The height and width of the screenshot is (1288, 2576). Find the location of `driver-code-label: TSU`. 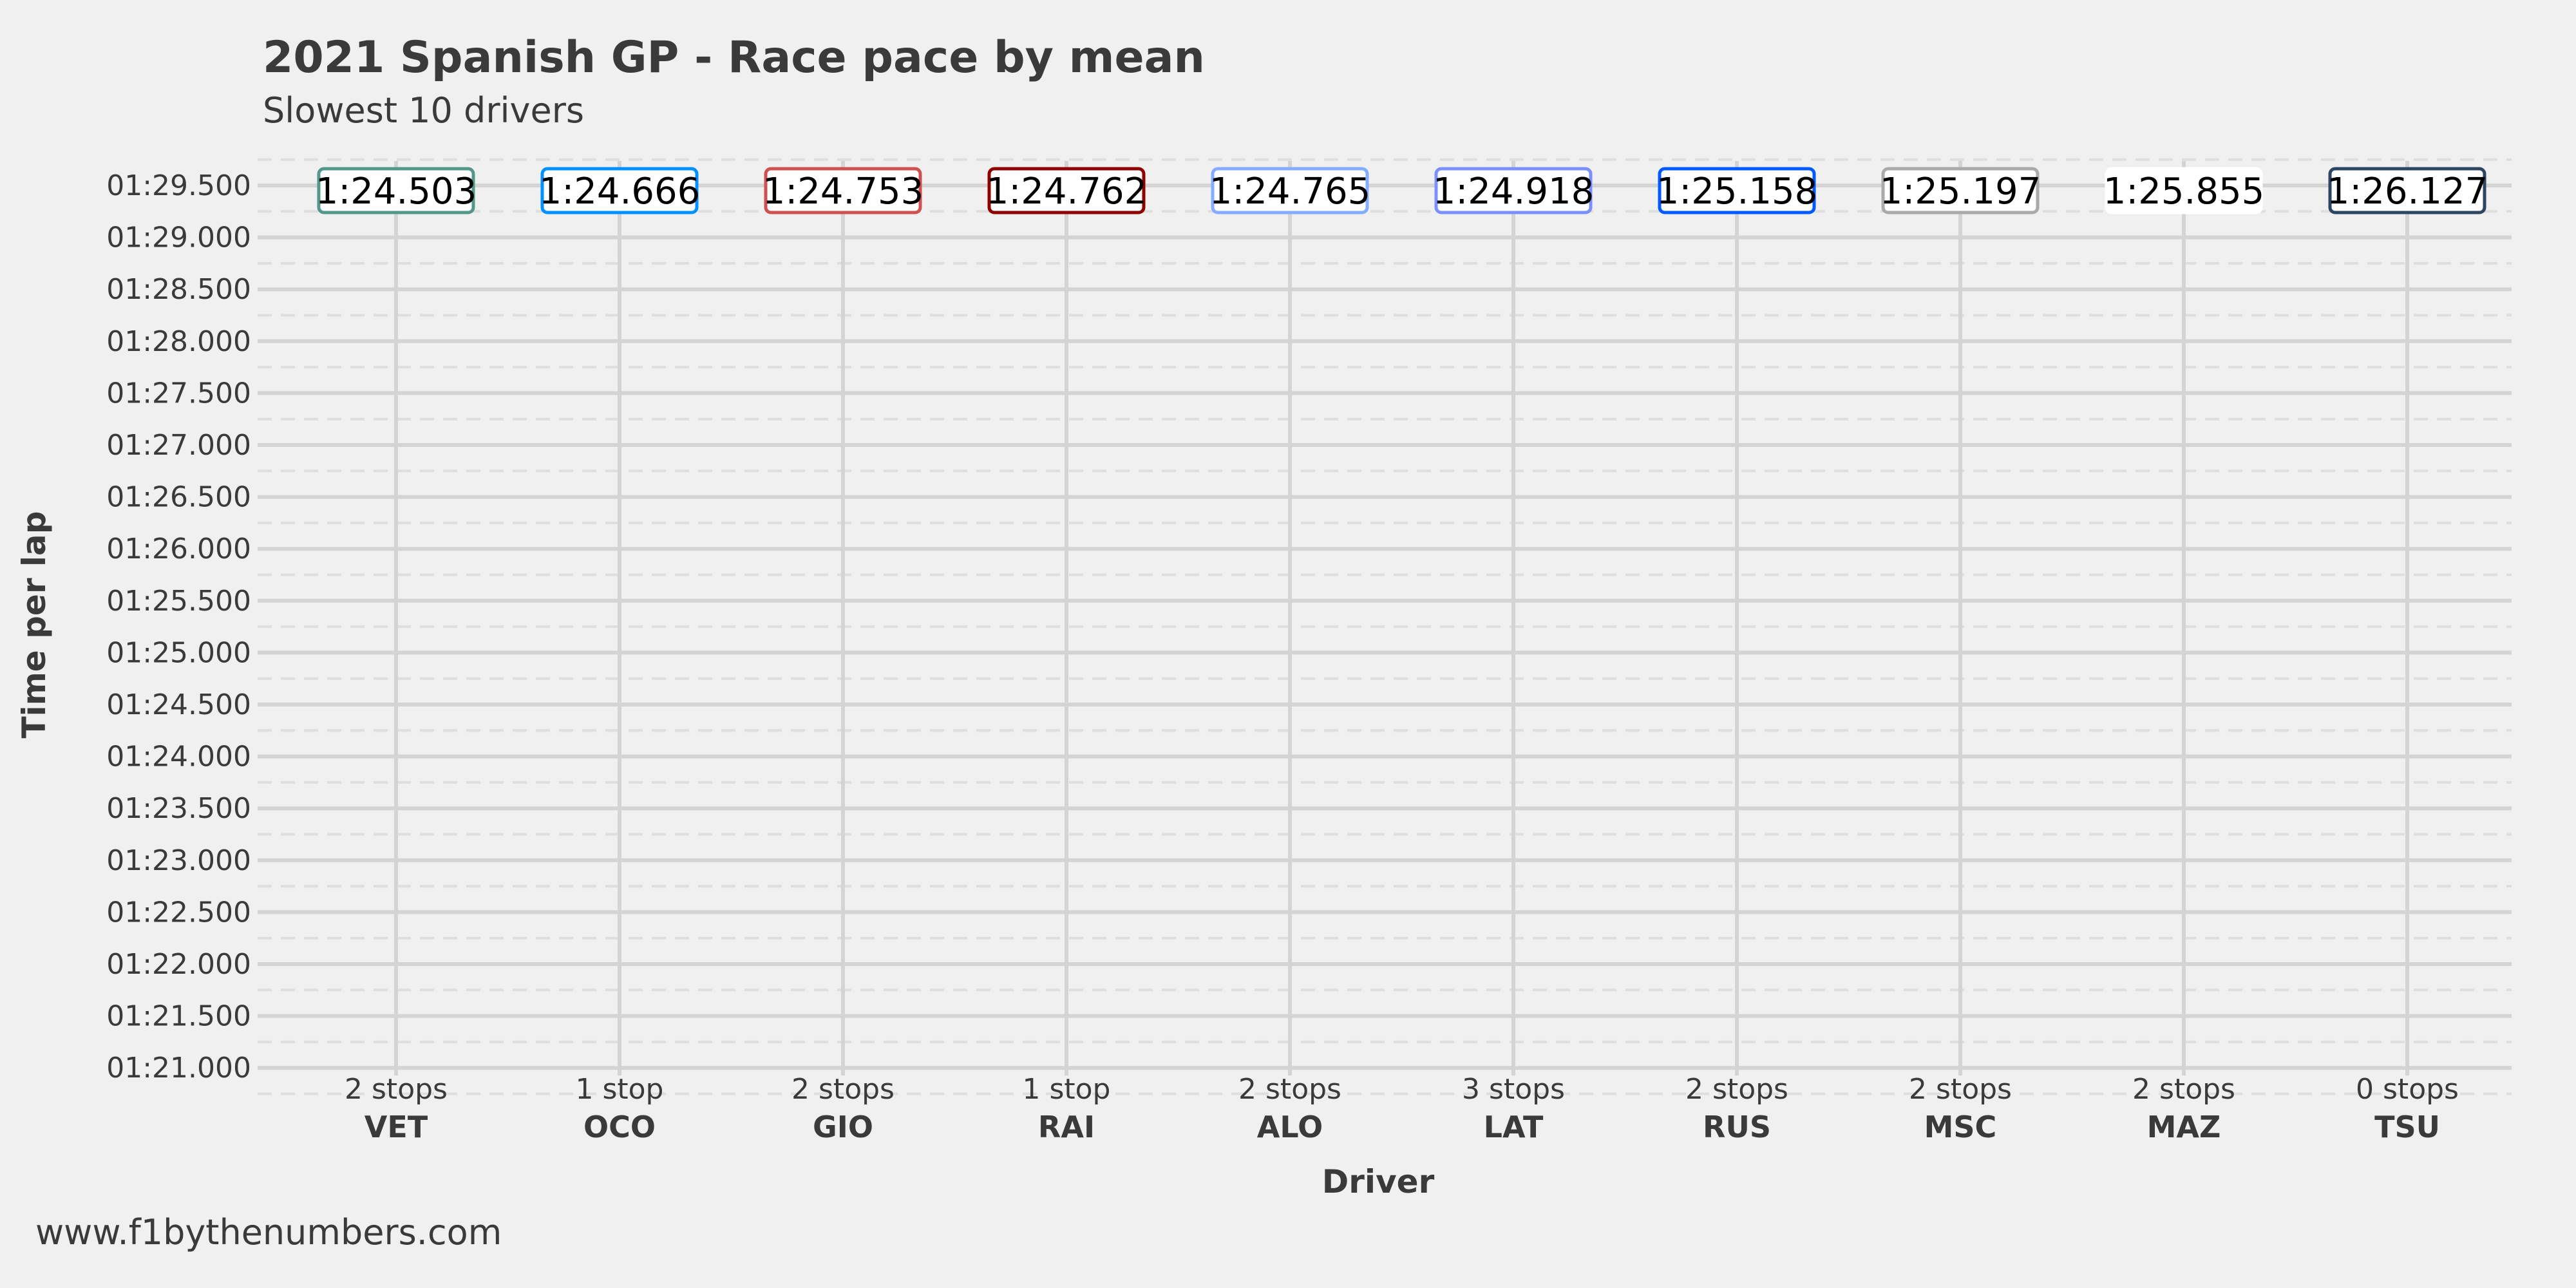

driver-code-label: TSU is located at coordinates (2407, 1127).